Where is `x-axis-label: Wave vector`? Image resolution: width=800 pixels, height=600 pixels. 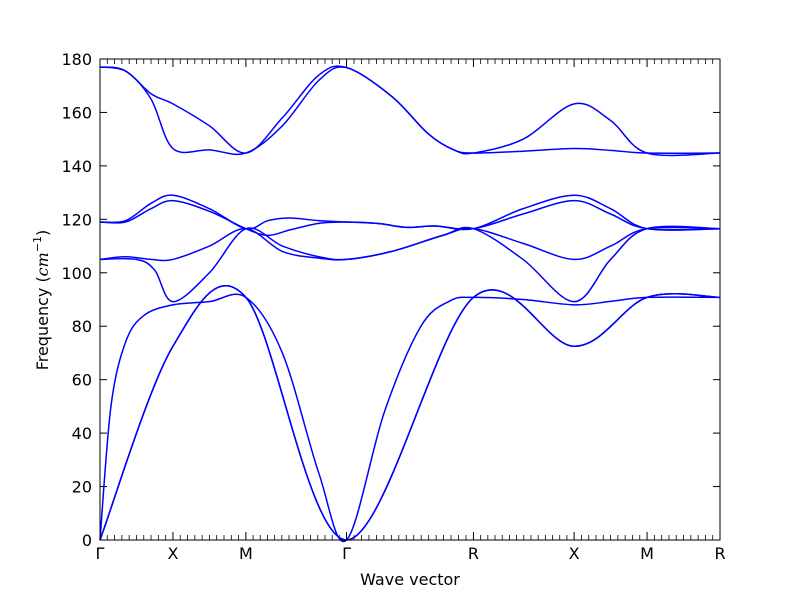 x-axis-label: Wave vector is located at coordinates (410, 579).